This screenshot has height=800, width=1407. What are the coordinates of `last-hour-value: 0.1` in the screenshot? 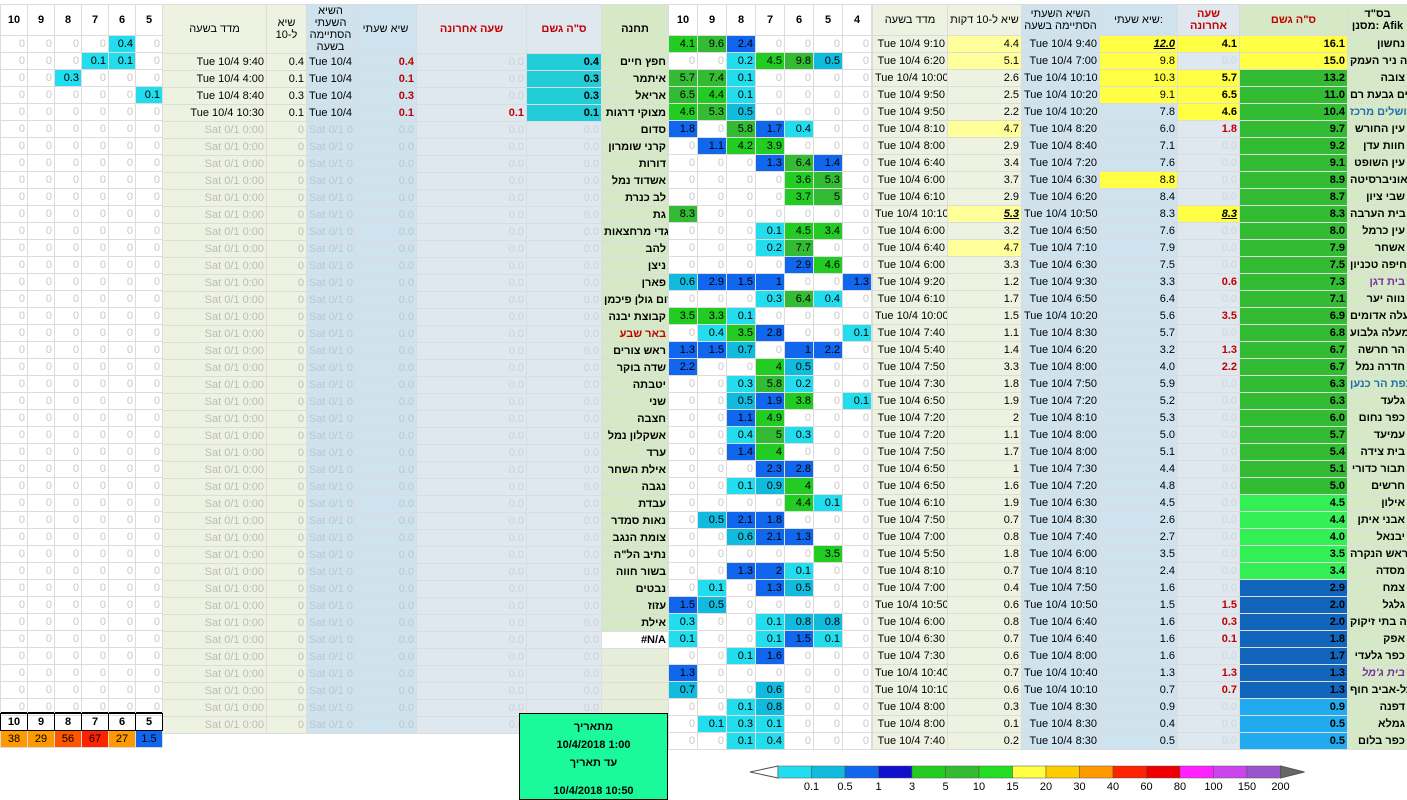 It's located at (471, 113).